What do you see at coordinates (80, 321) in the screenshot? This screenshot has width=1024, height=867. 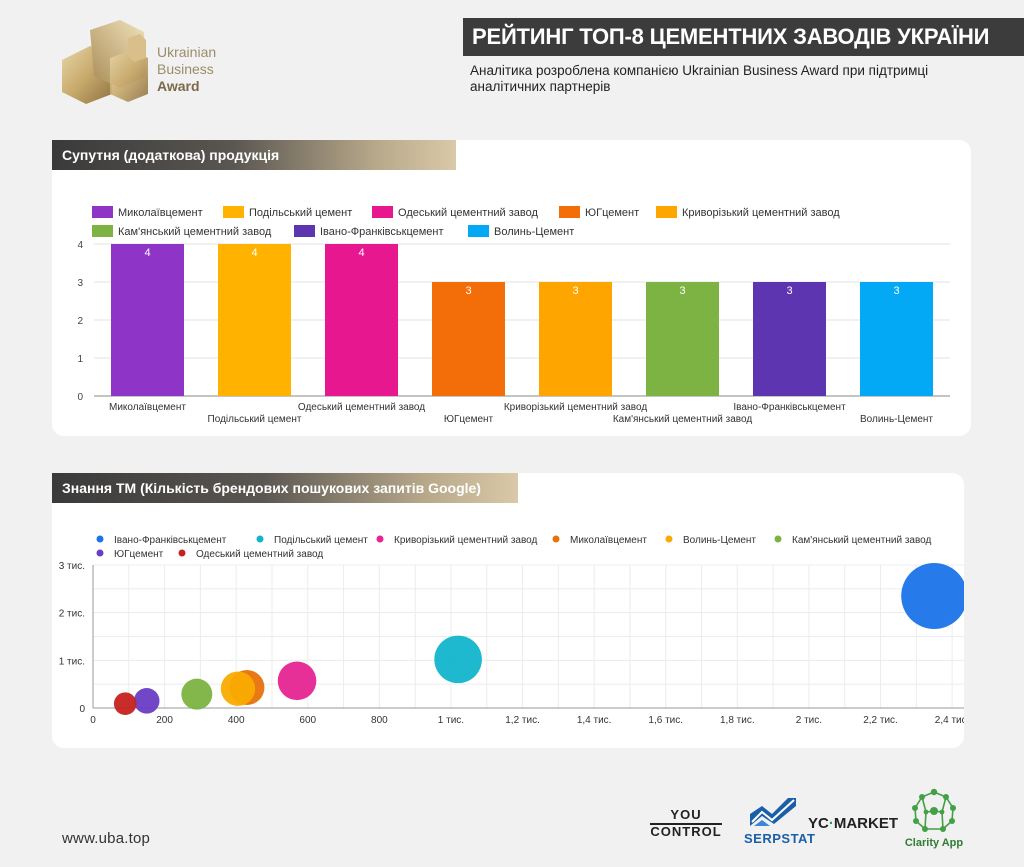 I see `y-tick-label: 2` at bounding box center [80, 321].